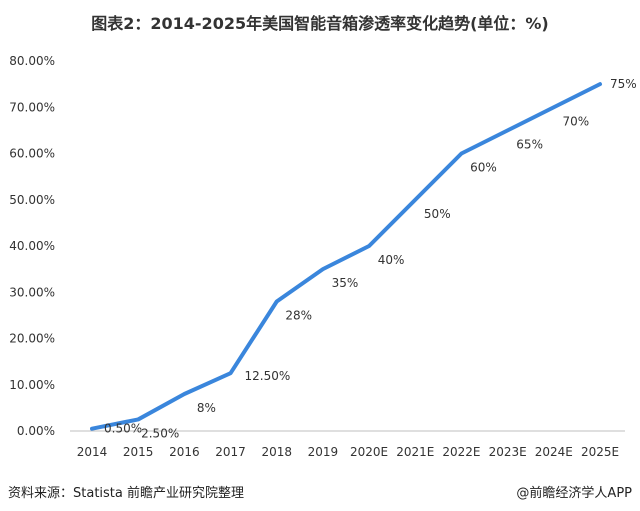 The image size is (640, 511). I want to click on source-note: 资料来源：Statista 前瞻产业研究院整理, so click(126, 493).